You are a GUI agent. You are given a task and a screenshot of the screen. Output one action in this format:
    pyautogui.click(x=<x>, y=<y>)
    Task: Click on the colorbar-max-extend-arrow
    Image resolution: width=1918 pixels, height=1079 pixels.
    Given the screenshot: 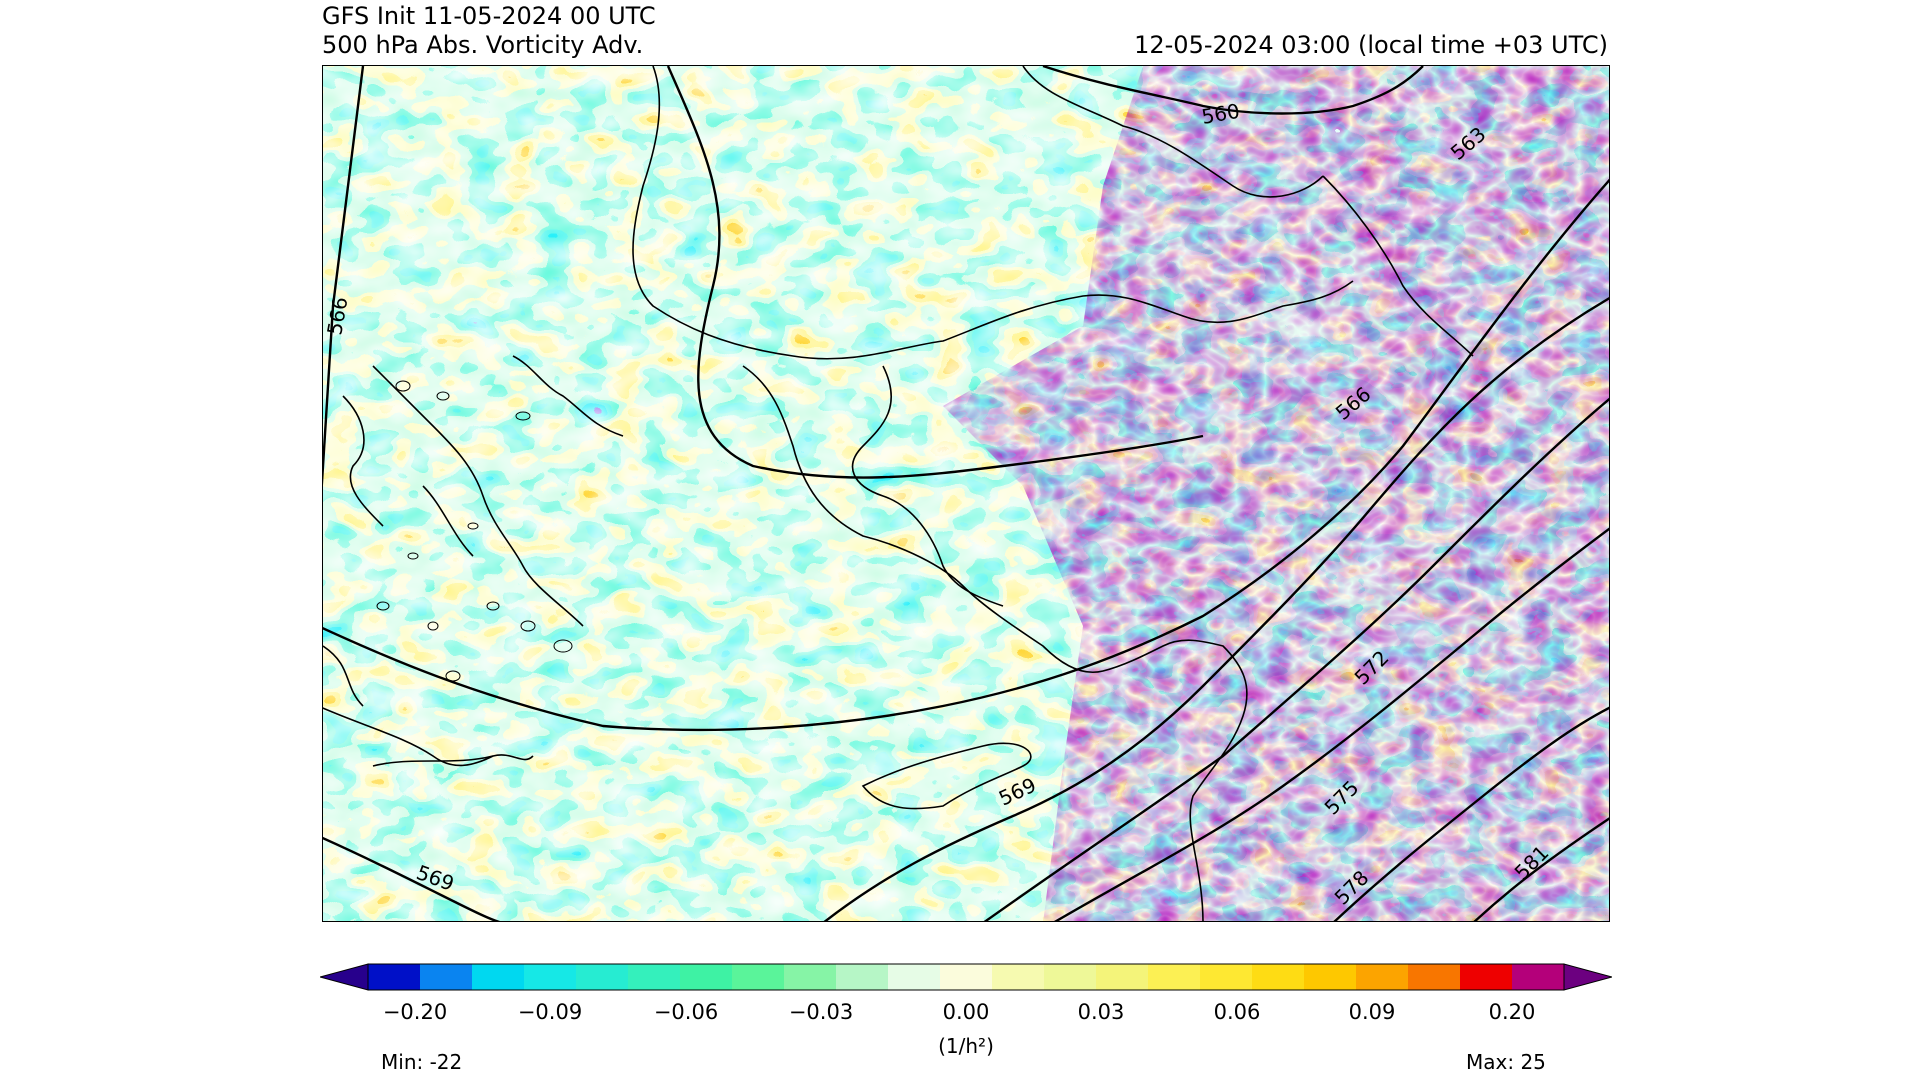 What is the action you would take?
    pyautogui.click(x=1587, y=977)
    